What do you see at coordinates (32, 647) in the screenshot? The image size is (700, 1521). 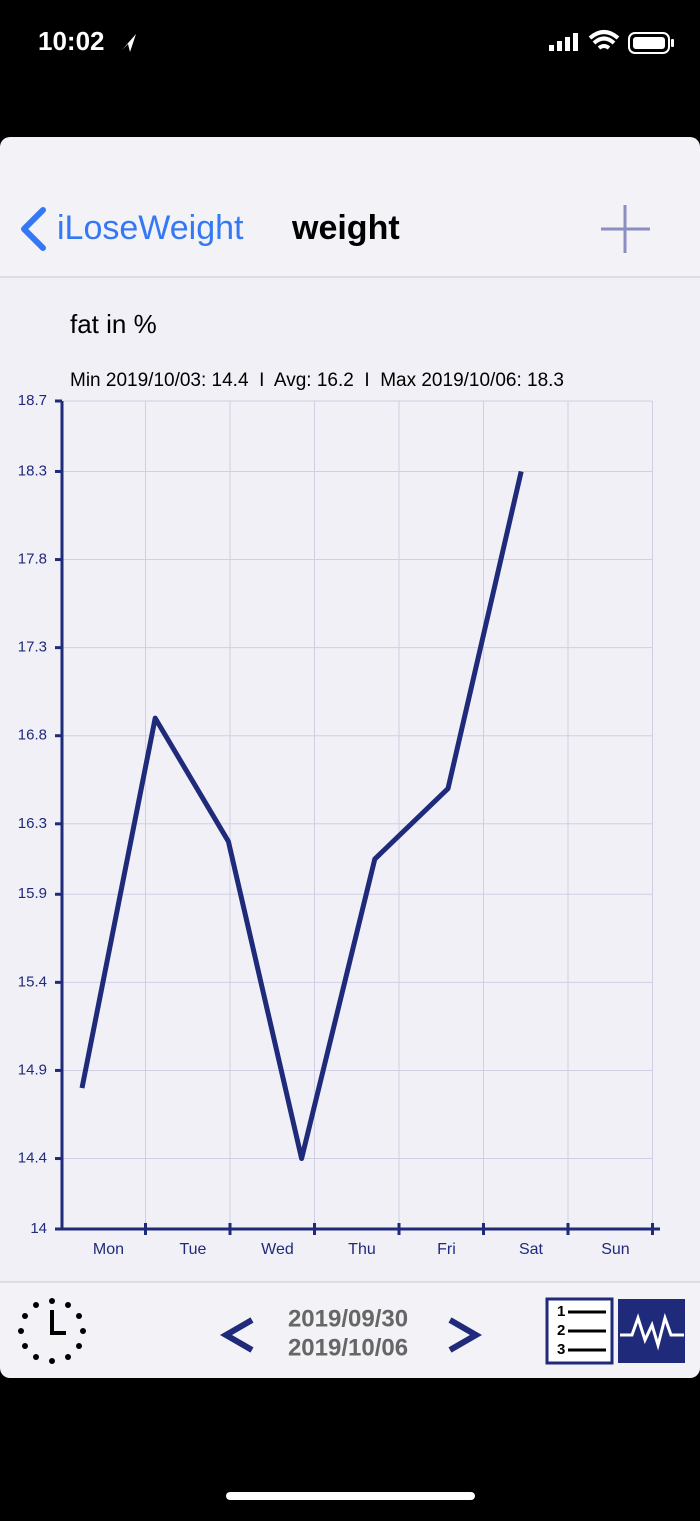 I see `y-tick-label: 17.3` at bounding box center [32, 647].